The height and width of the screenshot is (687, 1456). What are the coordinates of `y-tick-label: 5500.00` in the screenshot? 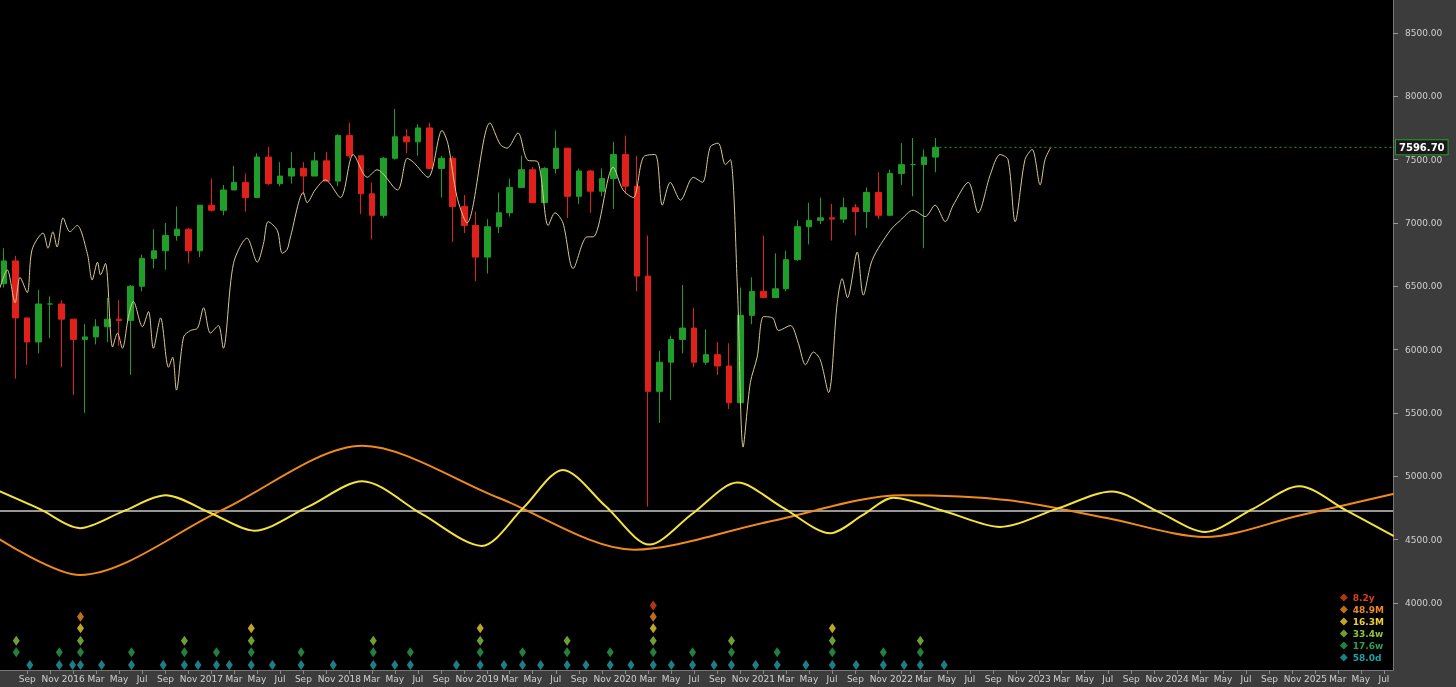 It's located at (1424, 412).